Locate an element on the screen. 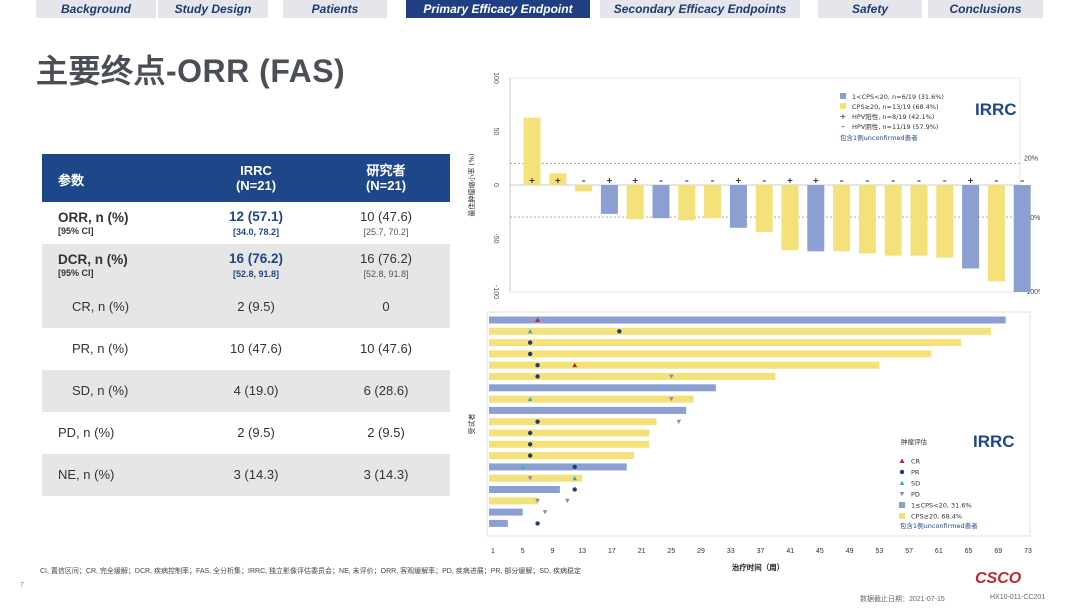 The image size is (1080, 608). nav-tab-conclusions: Conclusions is located at coordinates (985, 9).